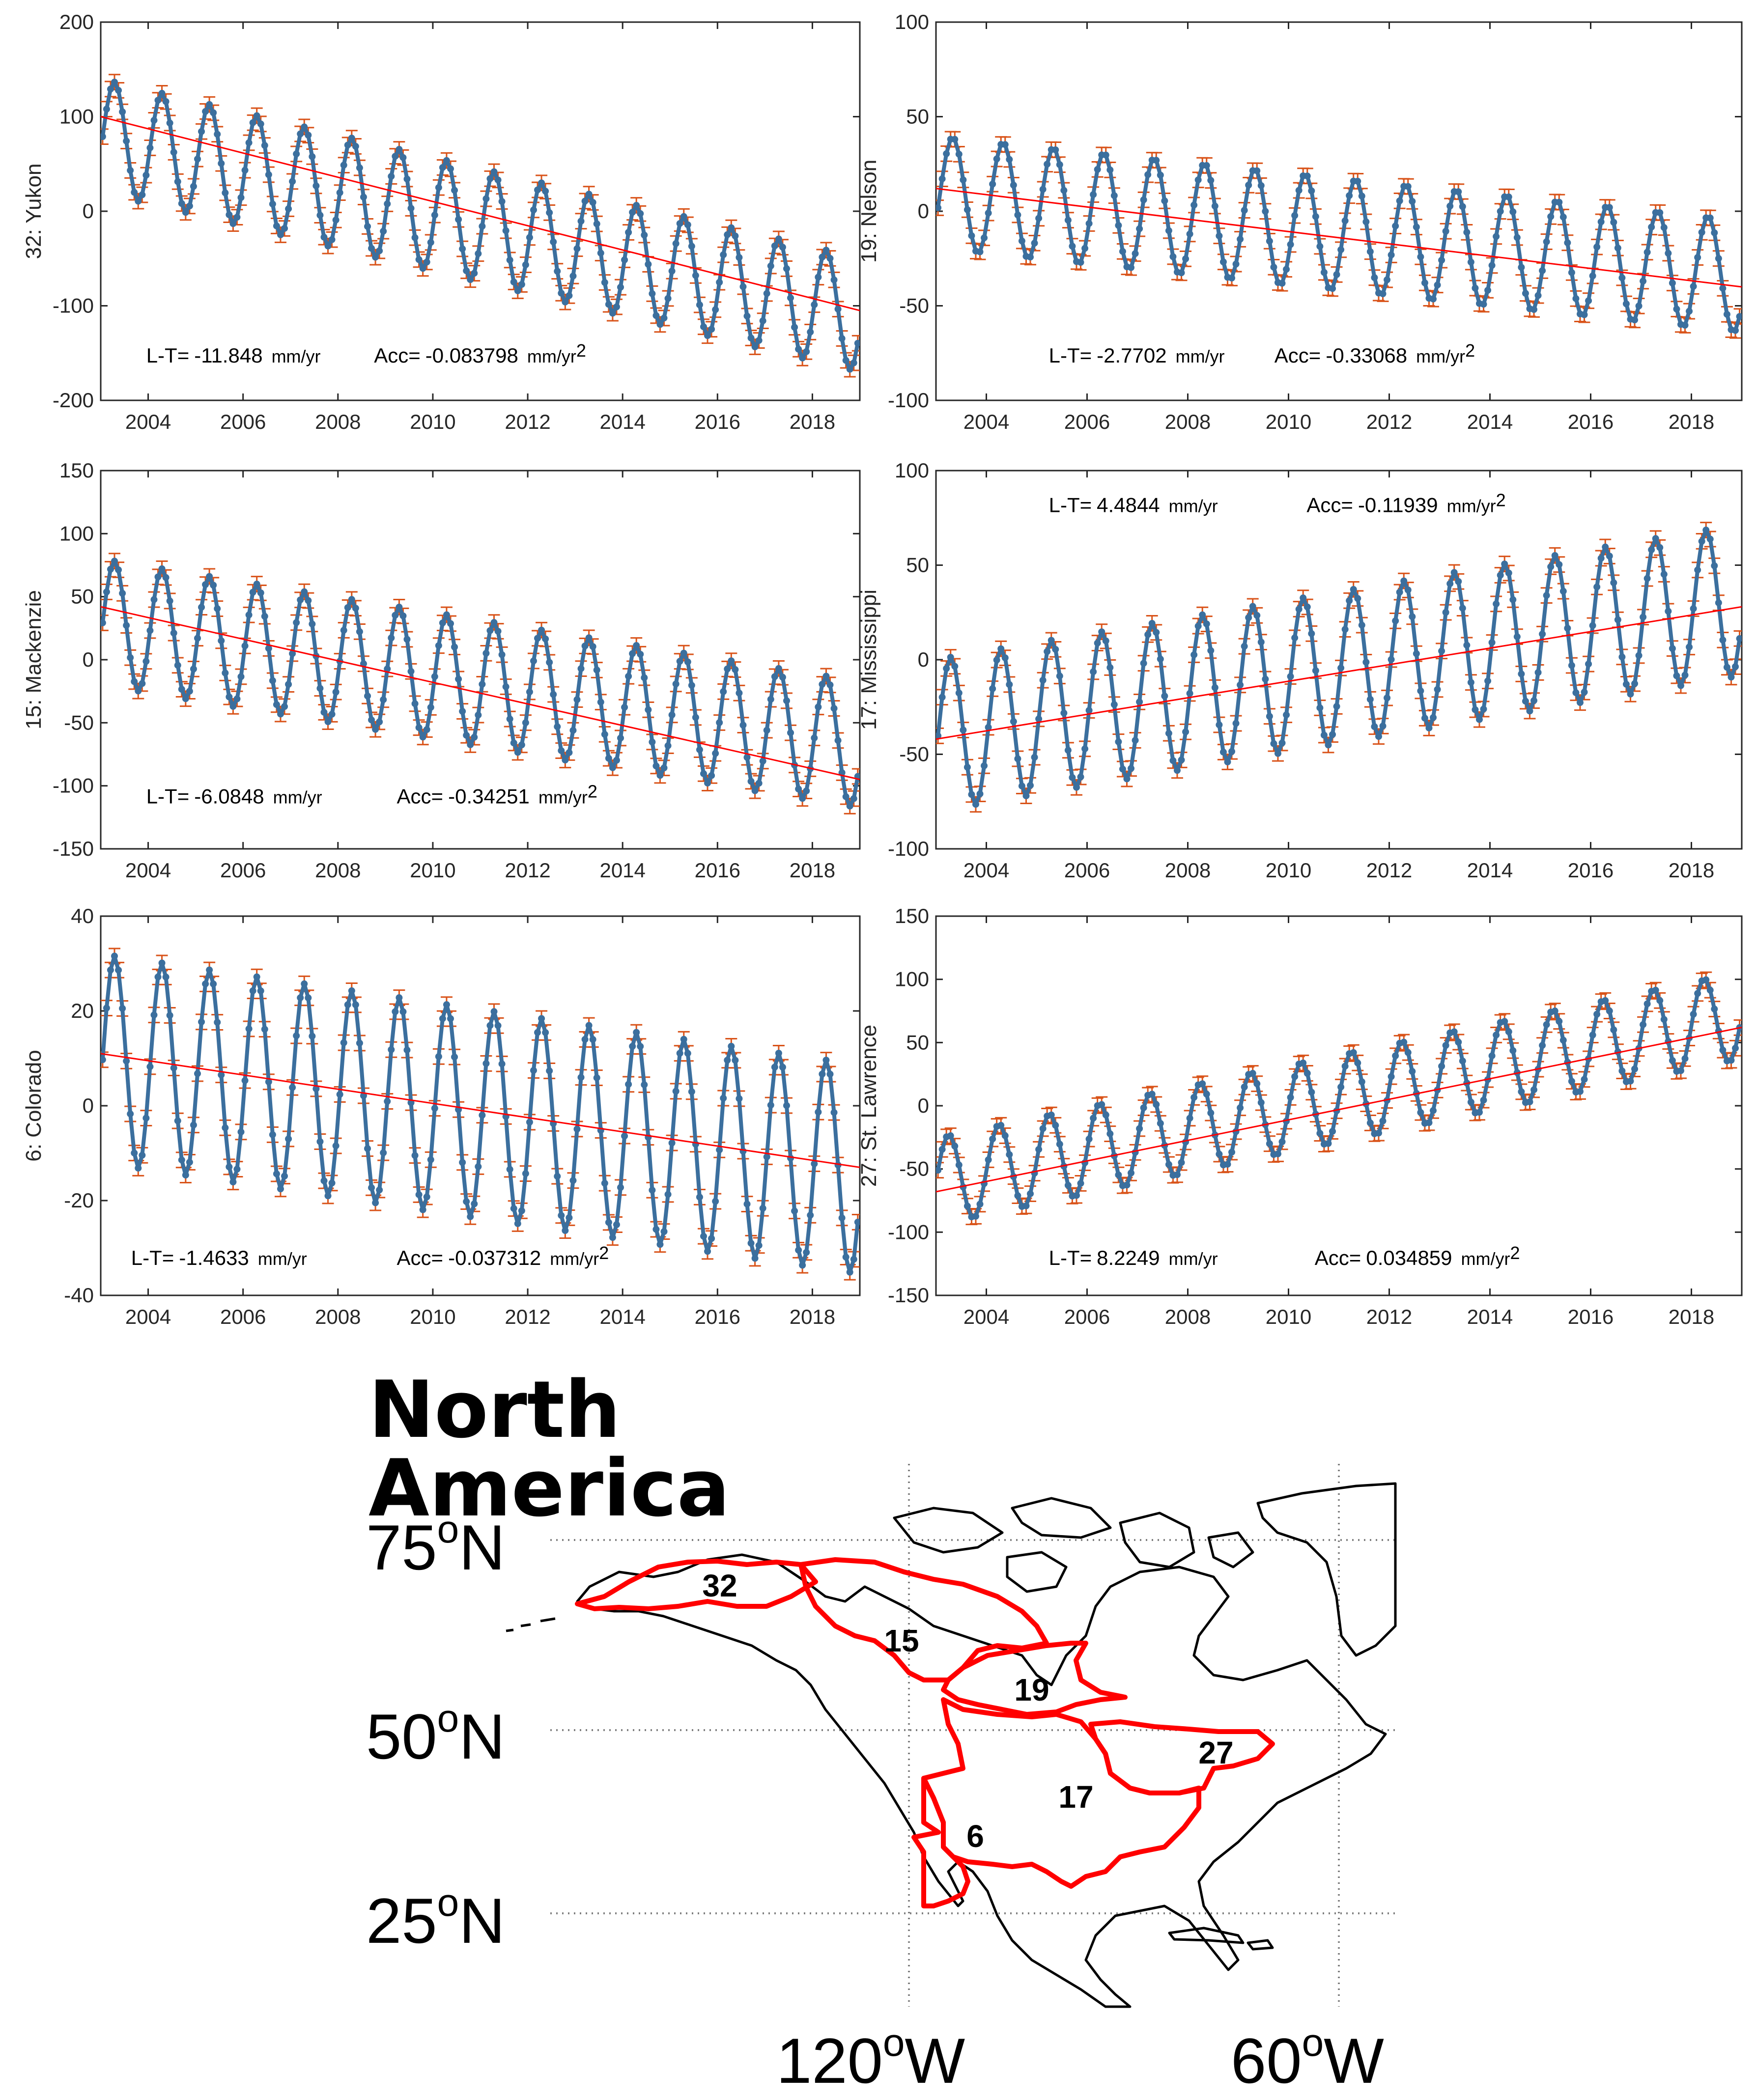 The width and height of the screenshot is (1756, 2100). What do you see at coordinates (88, 1105) in the screenshot?
I see `y-tick-label-6-0: 0` at bounding box center [88, 1105].